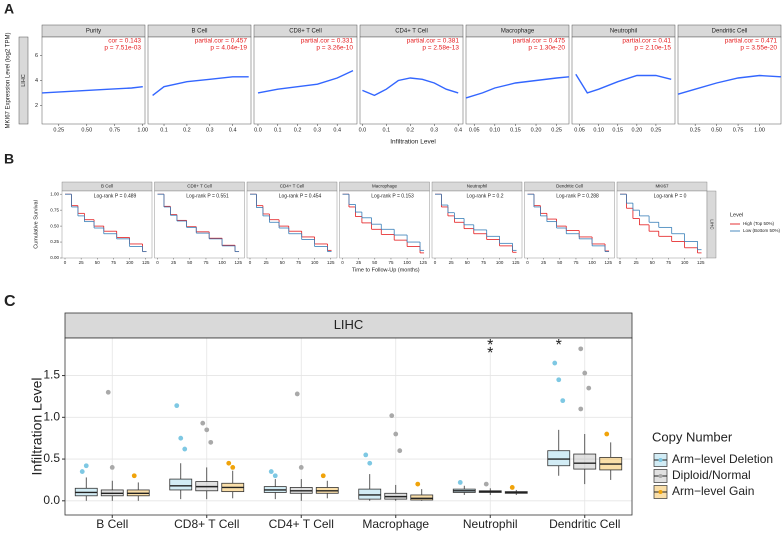 Image resolution: width=784 pixels, height=556 pixels. I want to click on facet-title: Neutrophil, so click(477, 186).